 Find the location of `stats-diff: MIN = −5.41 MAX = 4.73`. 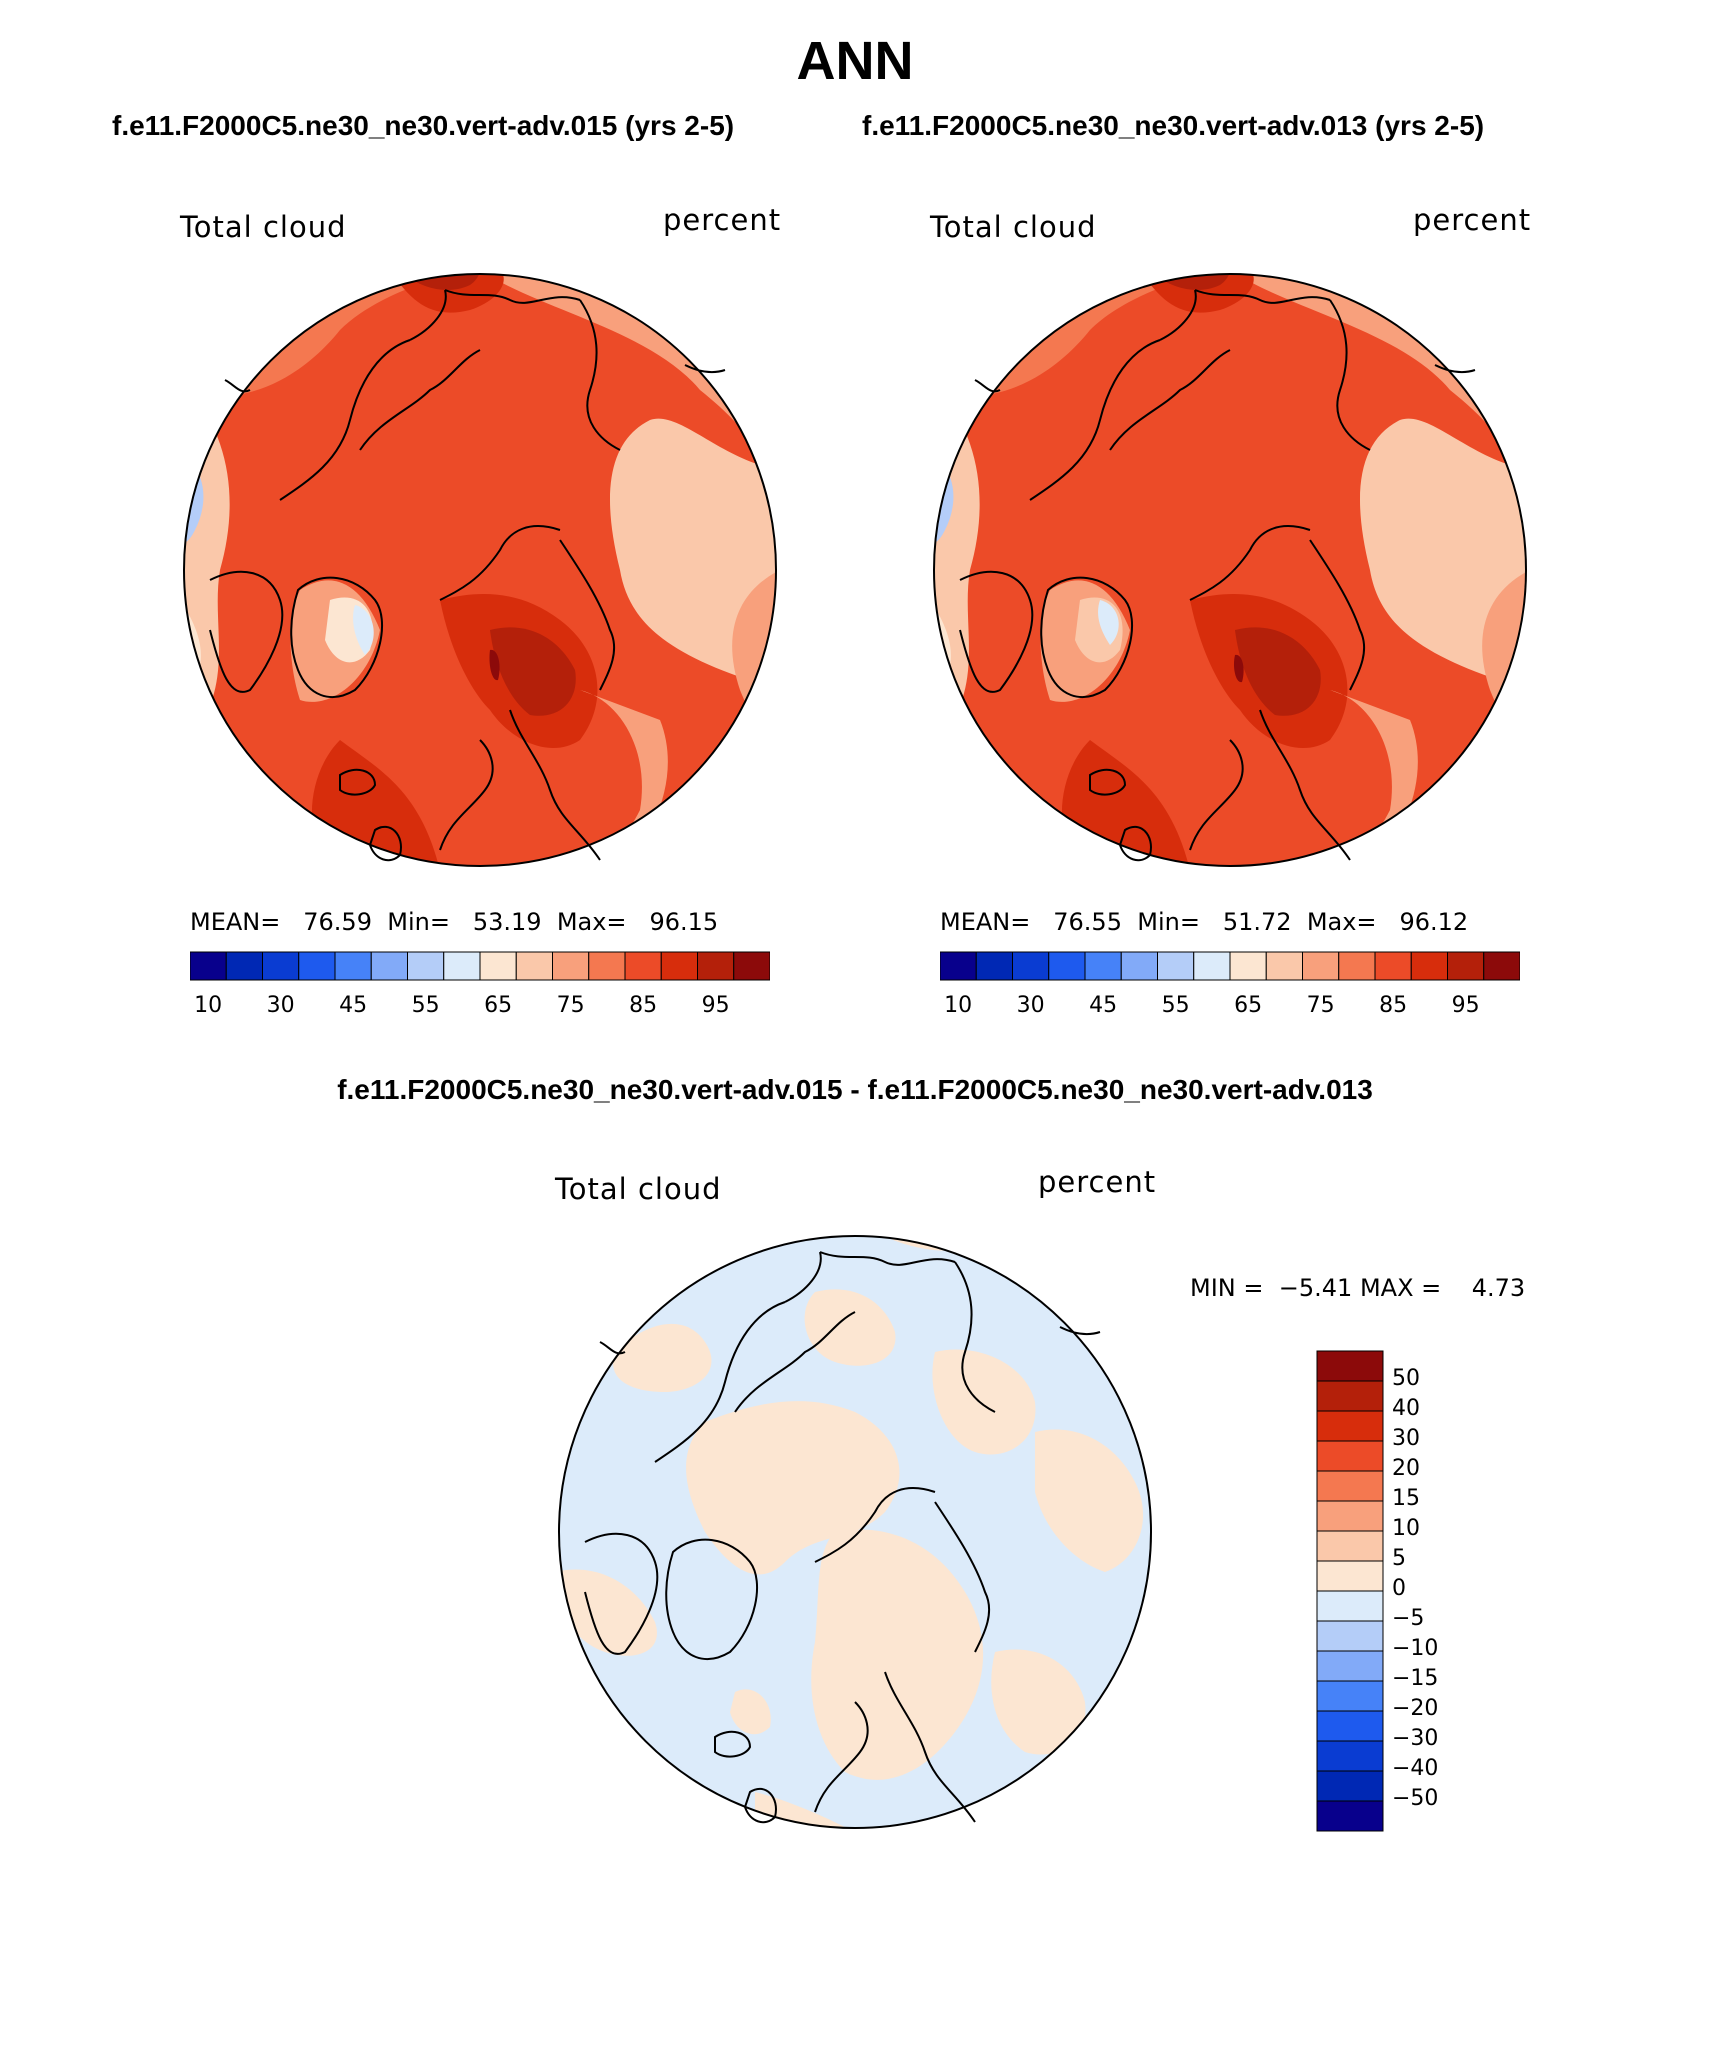

stats-diff: MIN = −5.41 MAX = 4.73 is located at coordinates (1357, 1288).